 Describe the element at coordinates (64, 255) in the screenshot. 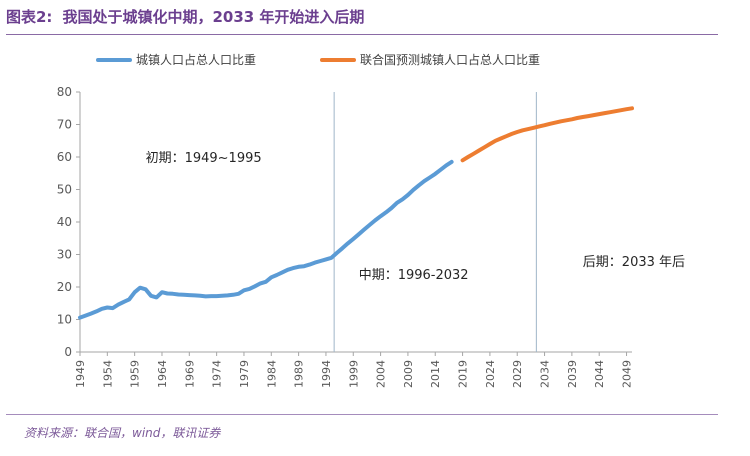

I see `y-tick-label: 30` at that location.